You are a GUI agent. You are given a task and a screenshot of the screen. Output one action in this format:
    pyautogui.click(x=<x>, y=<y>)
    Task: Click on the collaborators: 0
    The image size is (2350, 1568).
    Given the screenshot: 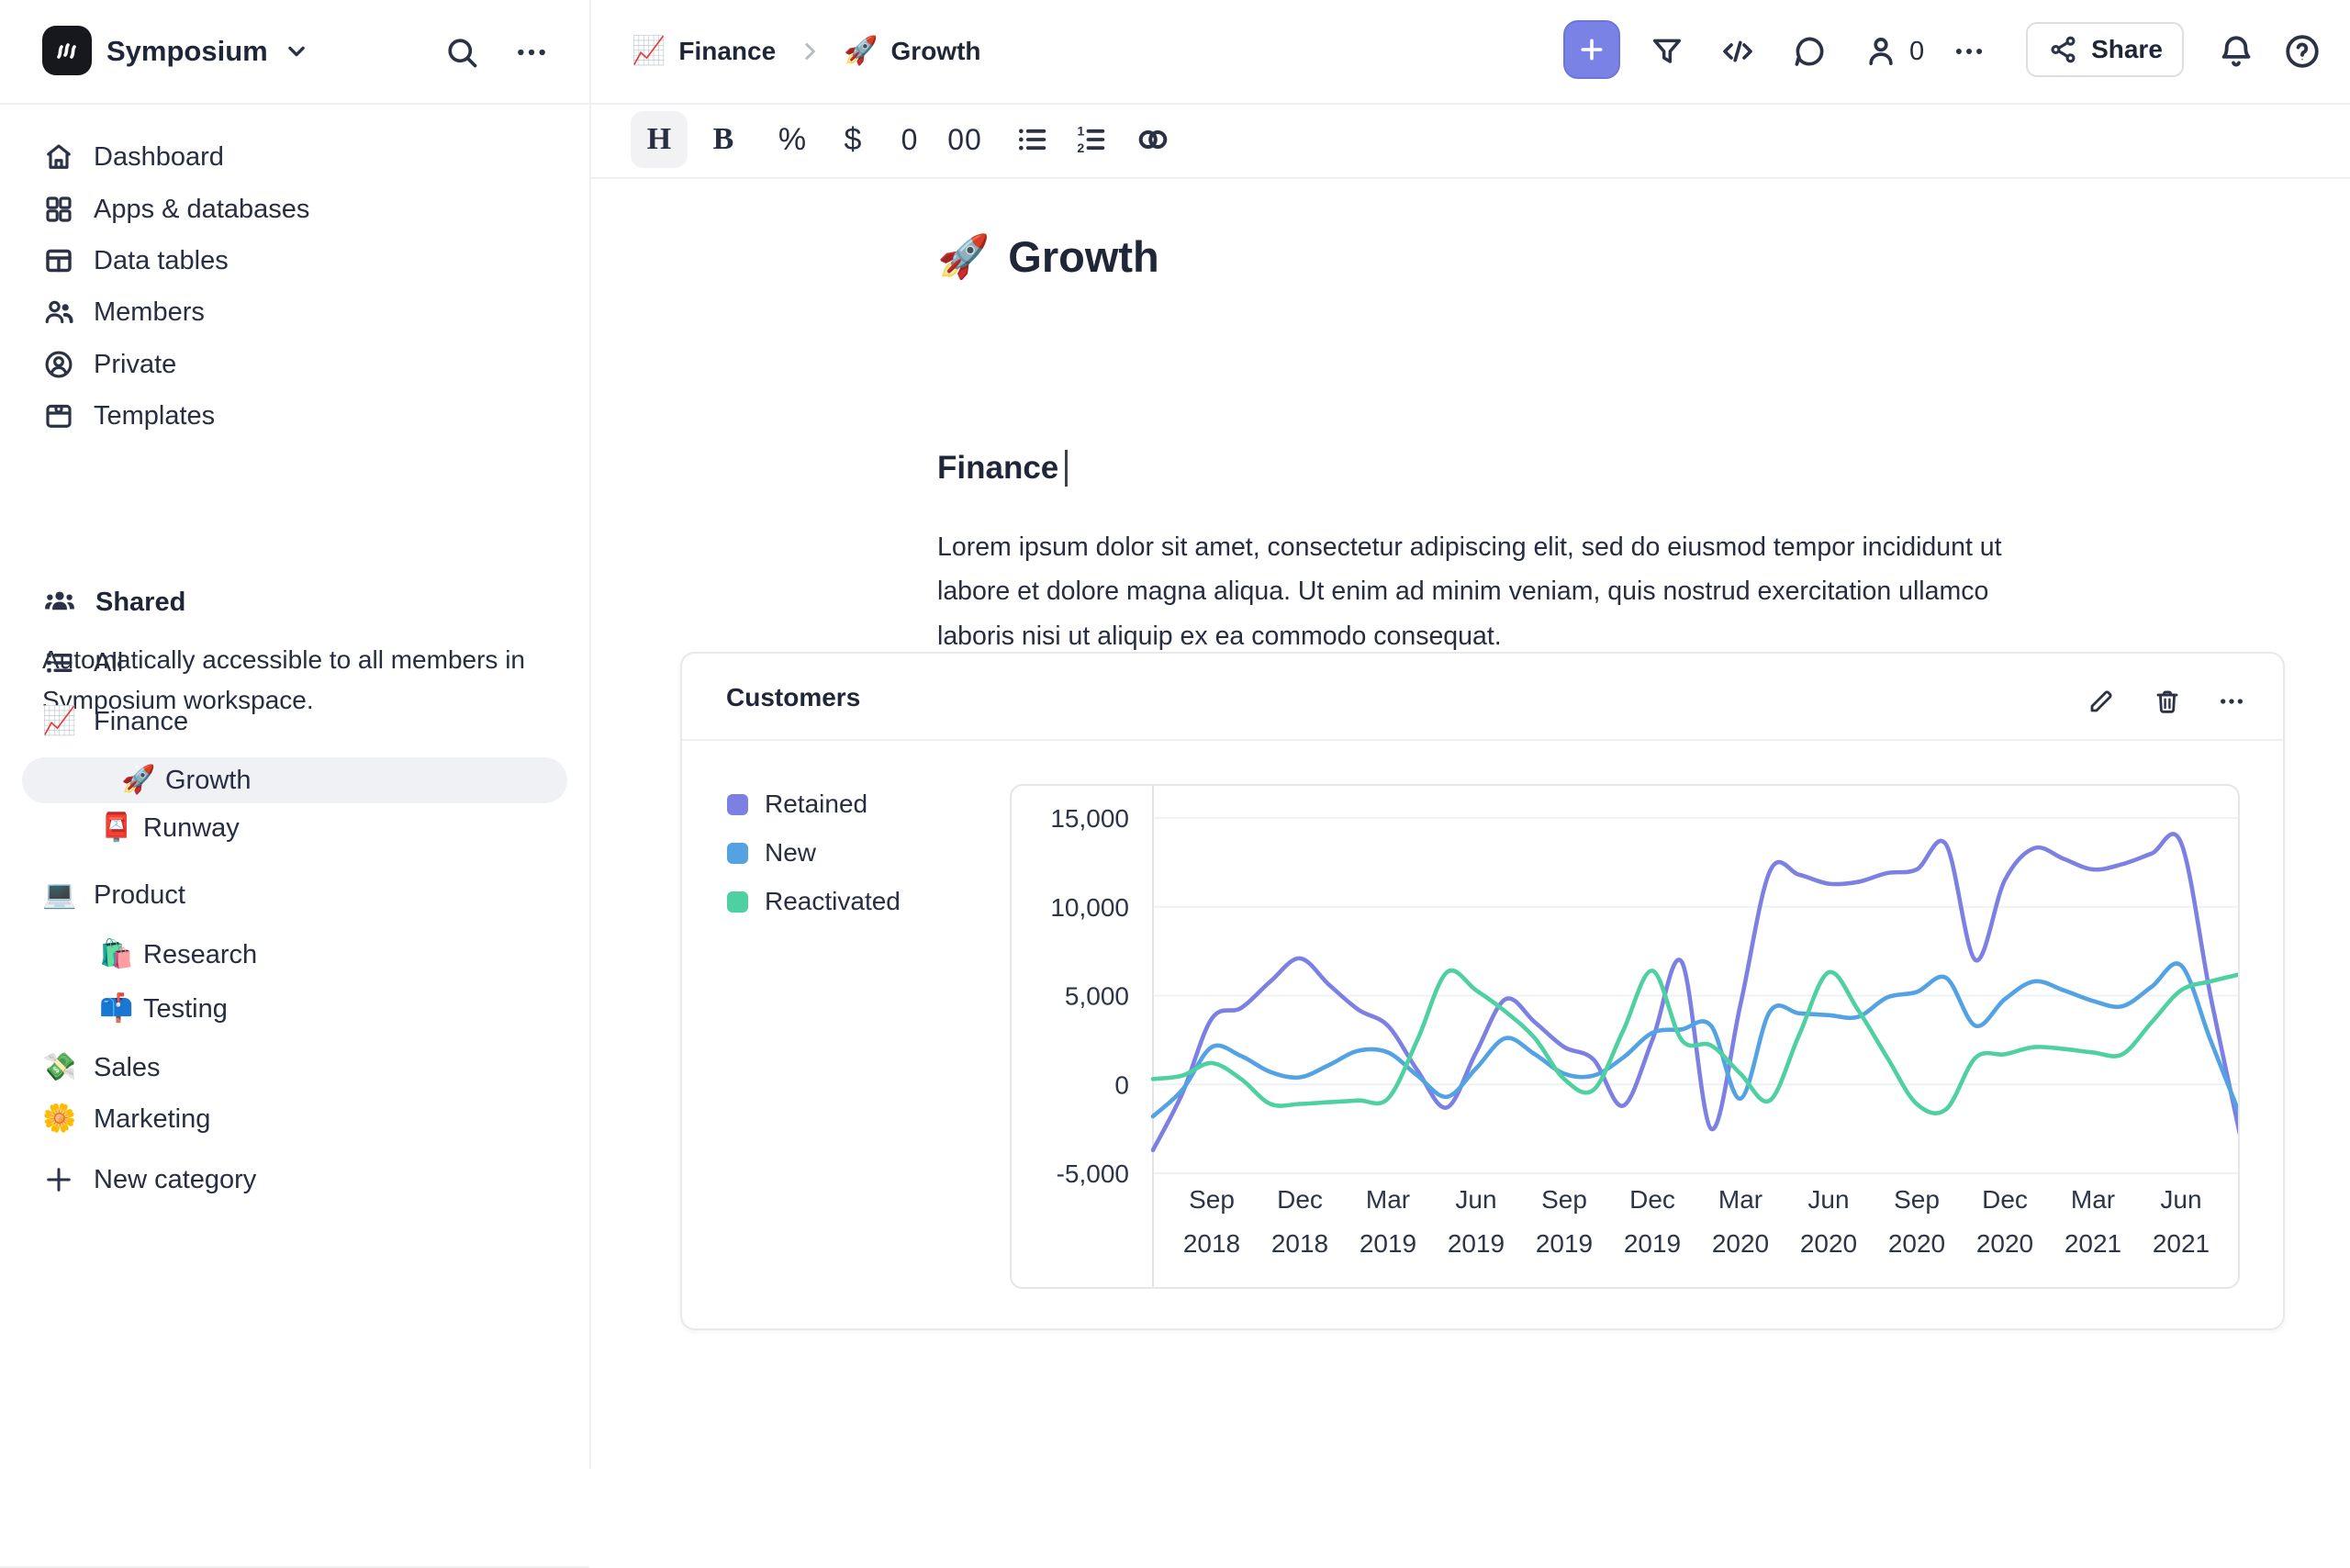 What is the action you would take?
    pyautogui.click(x=1893, y=51)
    